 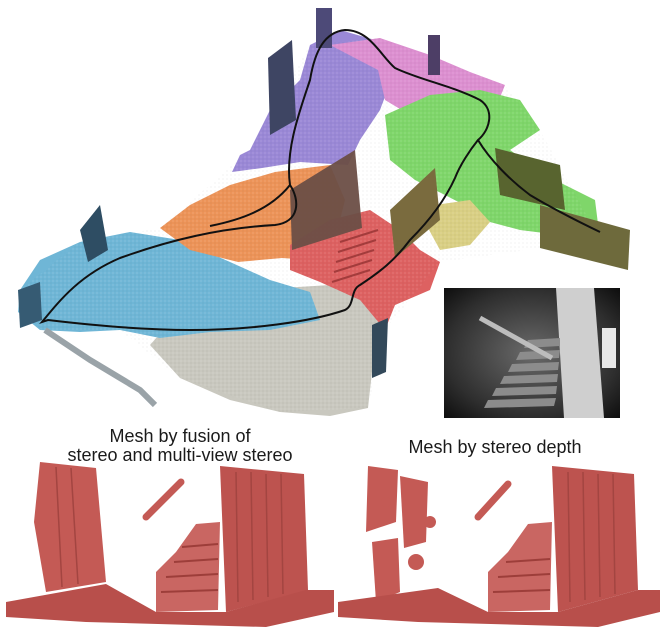 What do you see at coordinates (609, 348) in the screenshot?
I see `doorway-light` at bounding box center [609, 348].